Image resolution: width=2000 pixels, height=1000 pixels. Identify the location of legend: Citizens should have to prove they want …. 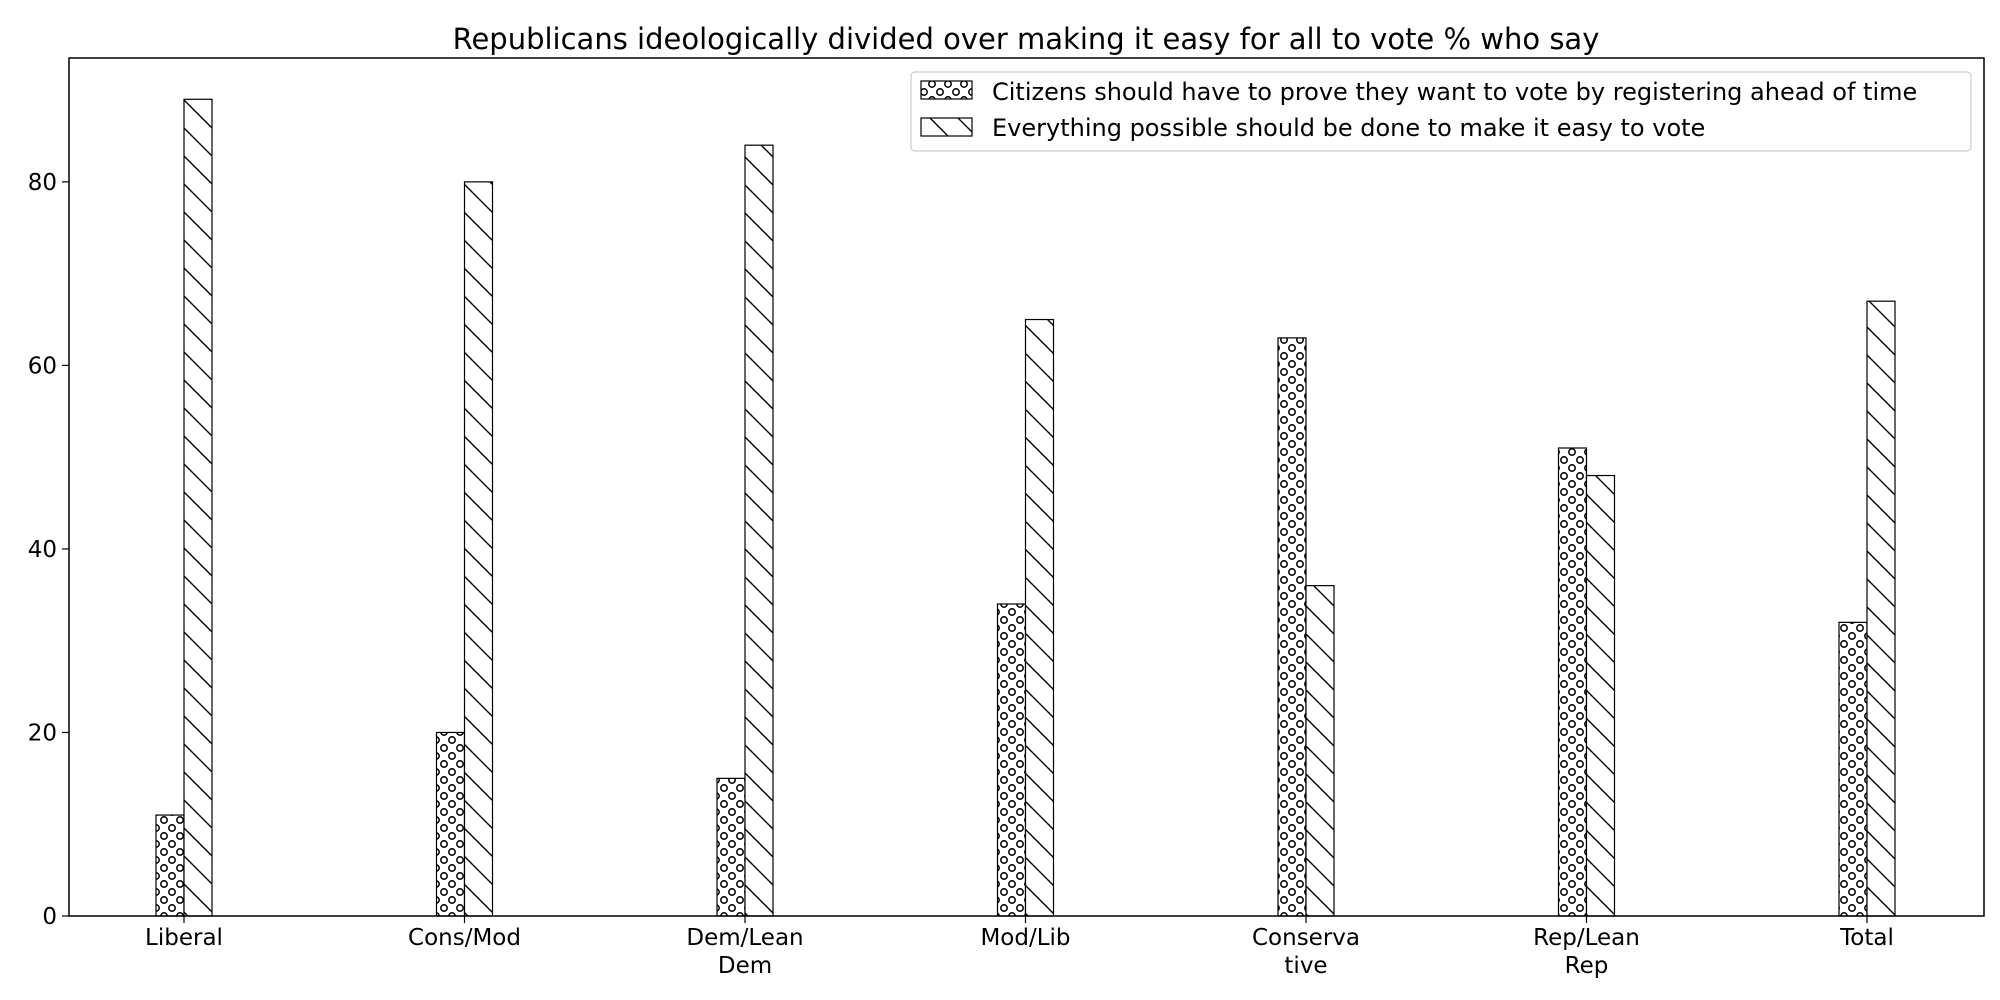
(1441, 111).